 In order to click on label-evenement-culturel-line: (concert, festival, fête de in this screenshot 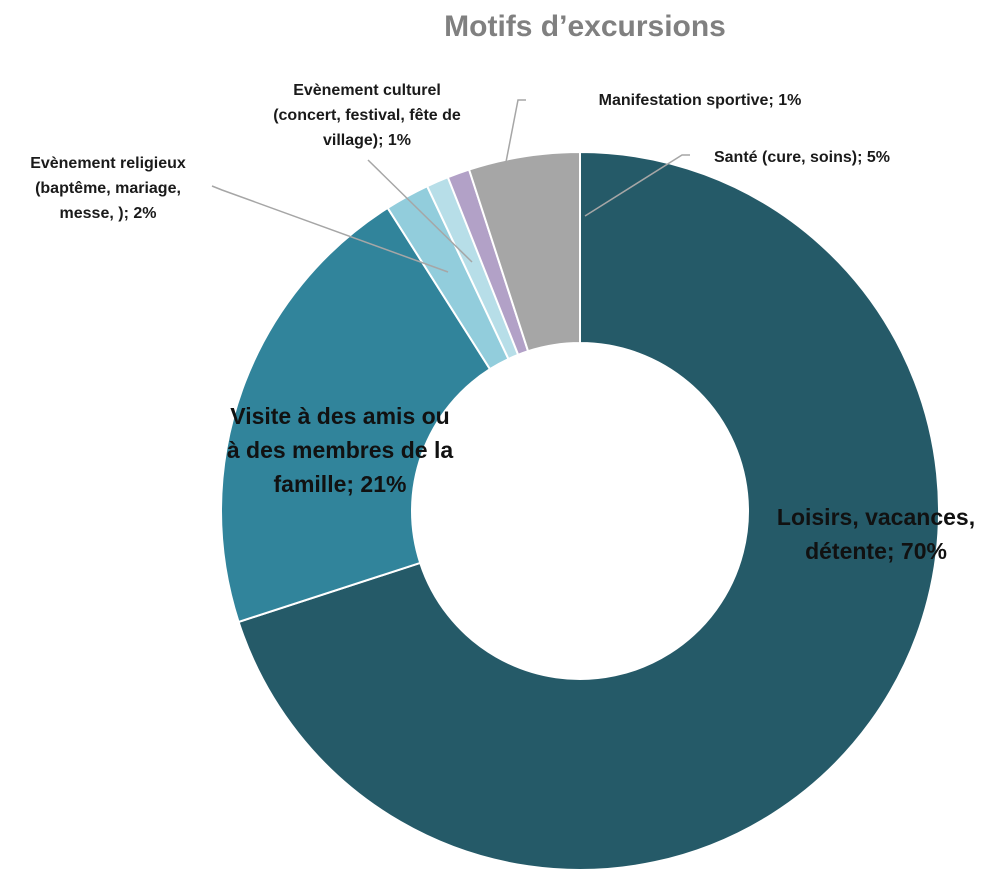, I will do `click(367, 115)`.